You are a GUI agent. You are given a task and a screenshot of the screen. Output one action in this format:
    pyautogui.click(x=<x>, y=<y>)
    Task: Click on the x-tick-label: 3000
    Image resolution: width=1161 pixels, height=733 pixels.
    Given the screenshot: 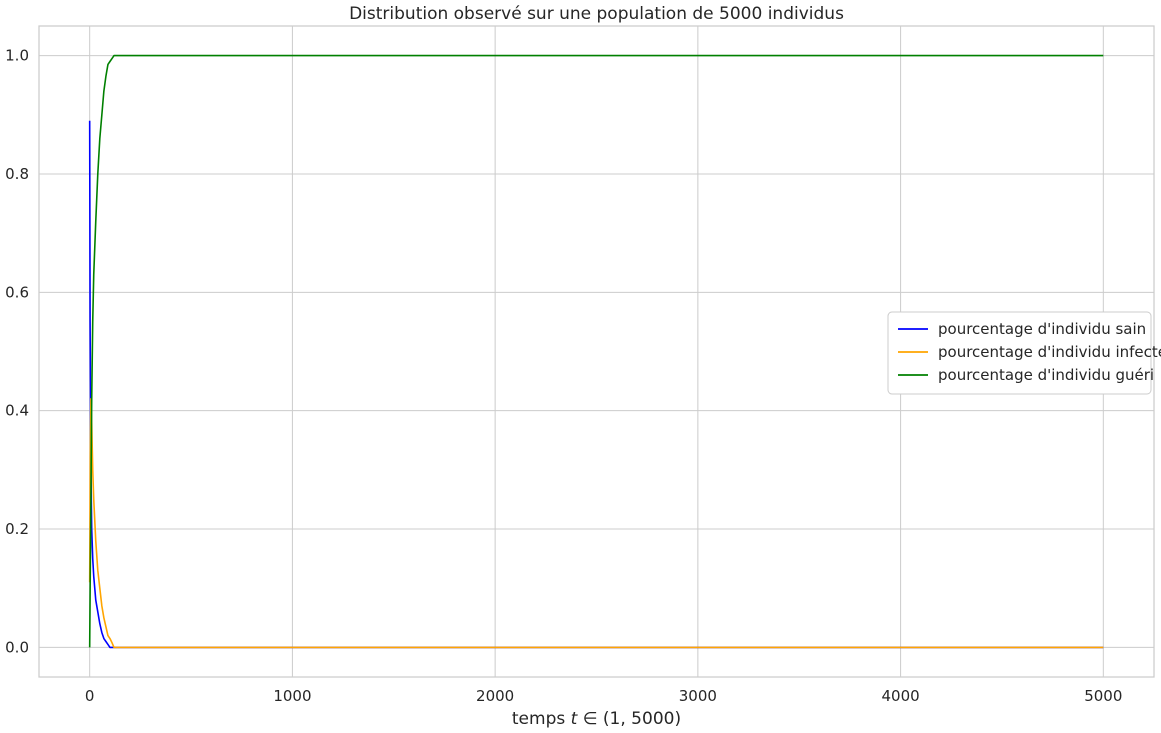 What is the action you would take?
    pyautogui.click(x=698, y=696)
    